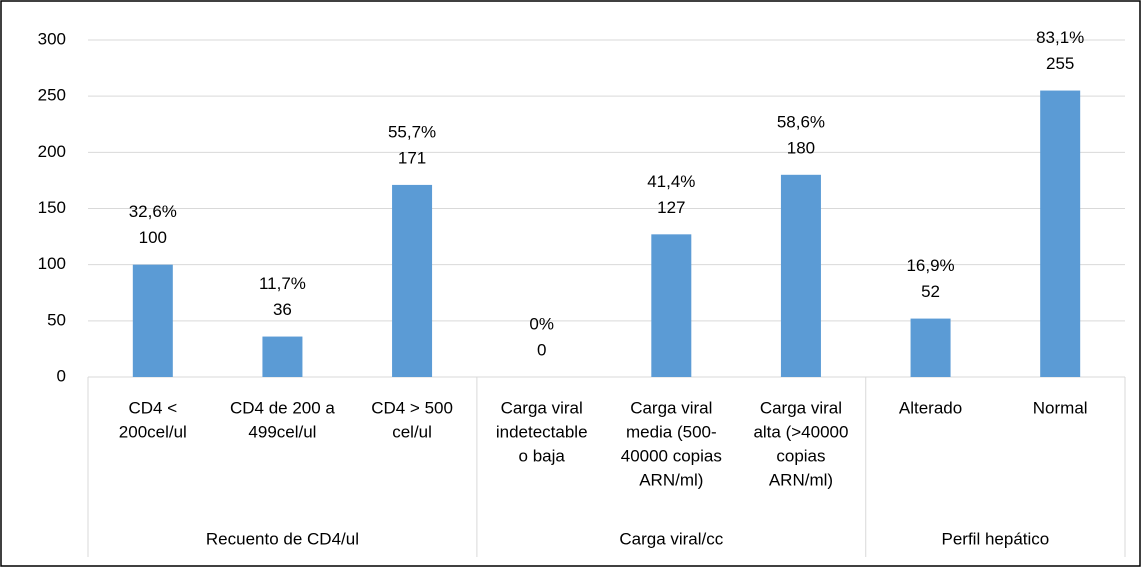  What do you see at coordinates (152, 407) in the screenshot?
I see `x-tick-label: CD4 <` at bounding box center [152, 407].